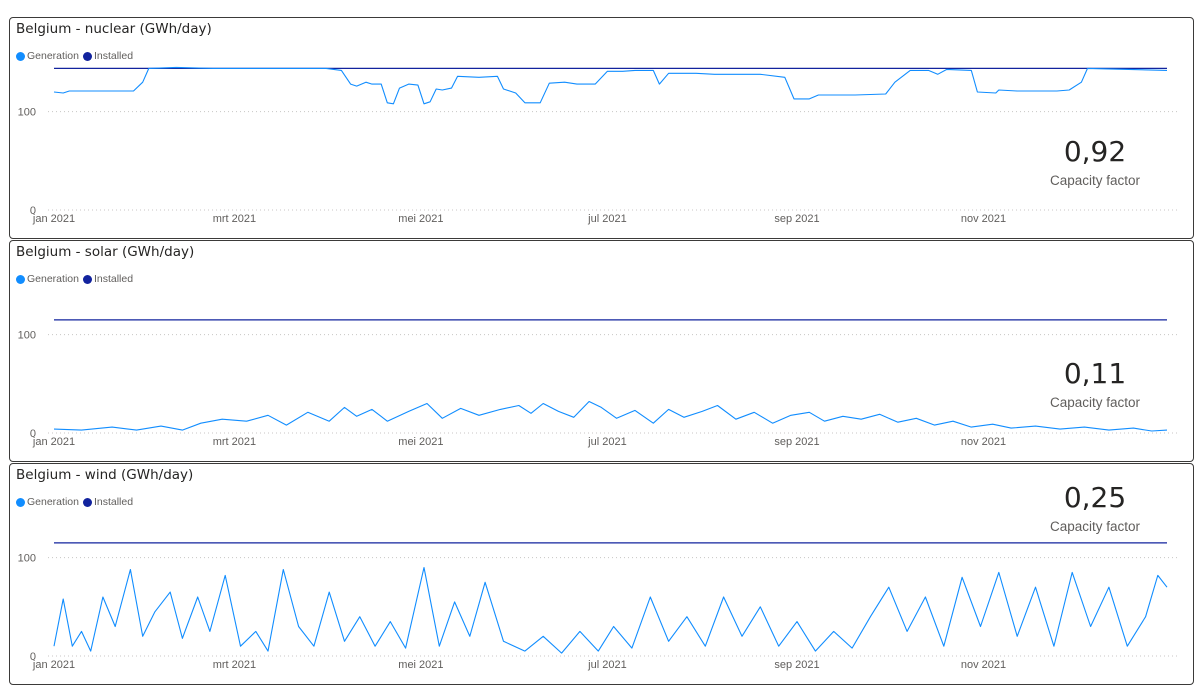  Describe the element at coordinates (114, 29) in the screenshot. I see `nuclear-chart-title: Belgium - nuclear (GWh/day)` at that location.